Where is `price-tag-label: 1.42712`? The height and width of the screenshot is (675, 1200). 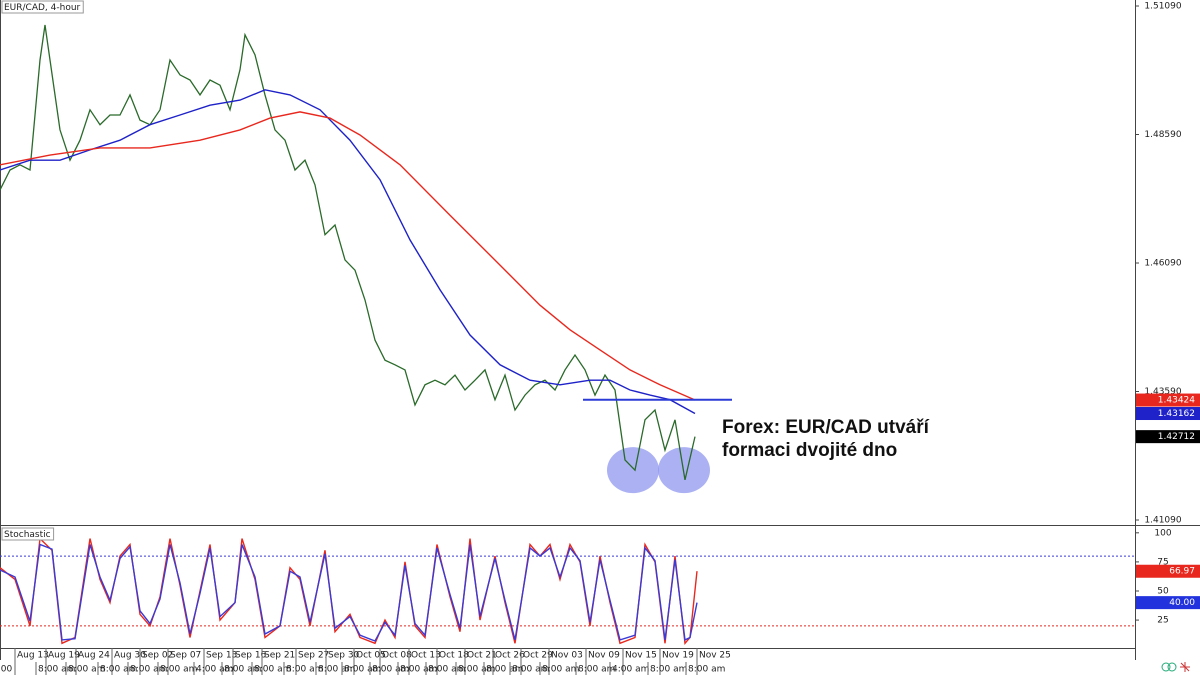
price-tag-label: 1.42712 is located at coordinates (1176, 437).